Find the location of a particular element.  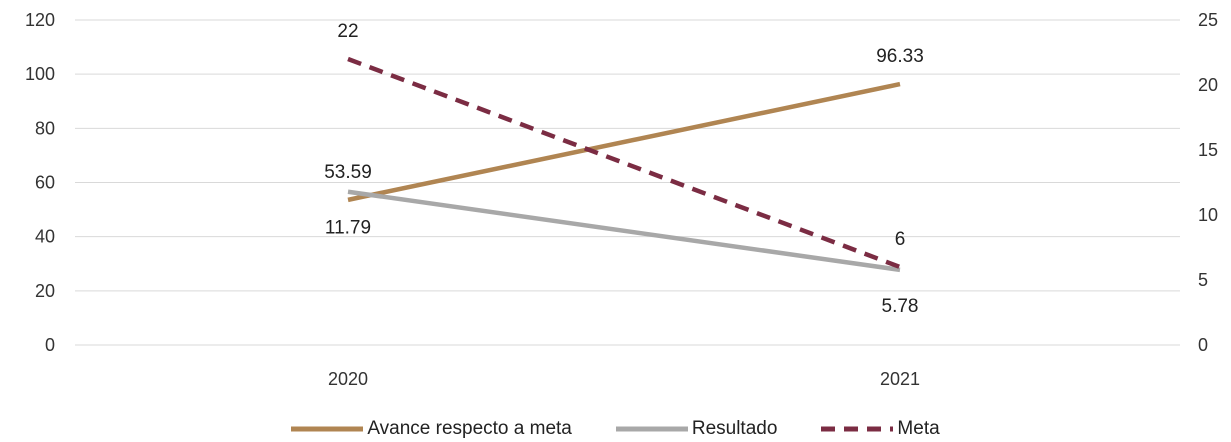

x-tick-label: 2021 is located at coordinates (900, 379).